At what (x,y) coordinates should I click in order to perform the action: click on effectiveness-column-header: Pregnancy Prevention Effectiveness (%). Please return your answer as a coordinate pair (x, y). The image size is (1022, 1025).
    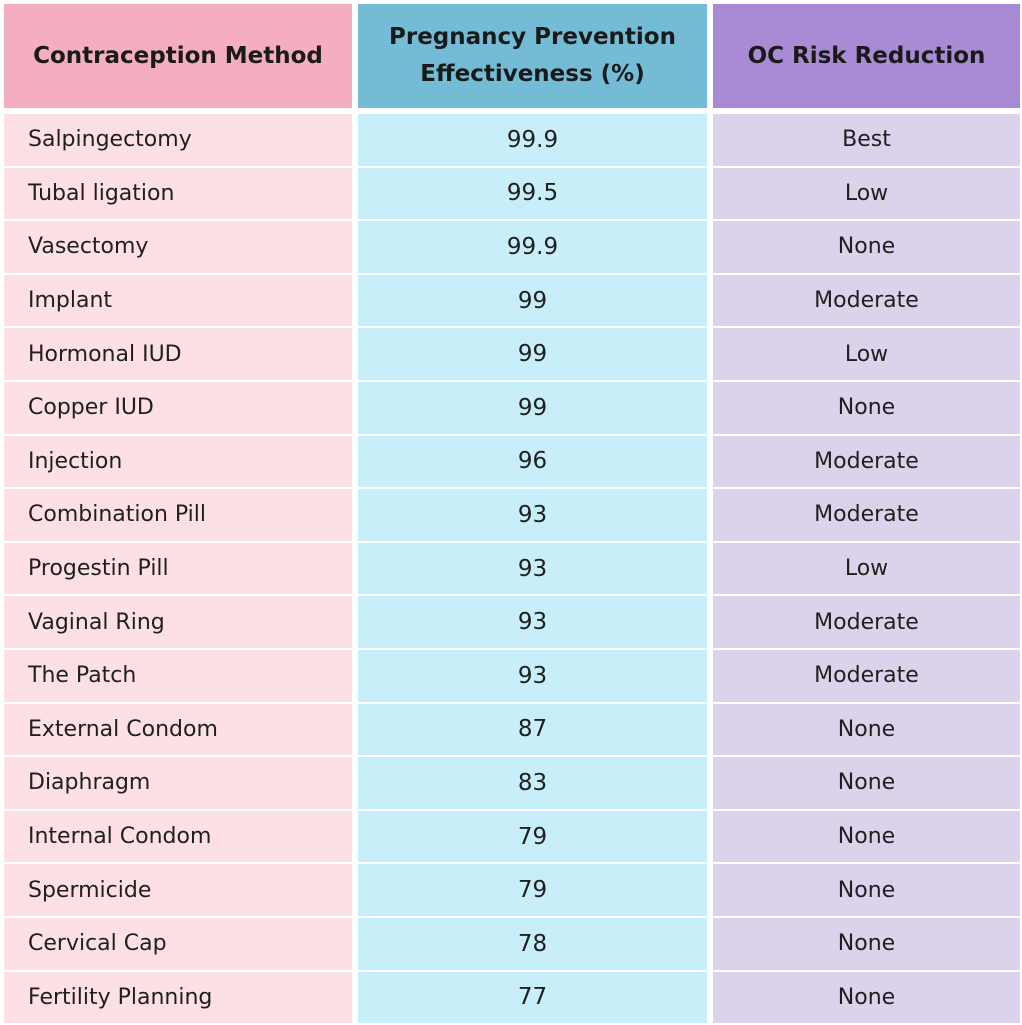
    Looking at the image, I should click on (532, 56).